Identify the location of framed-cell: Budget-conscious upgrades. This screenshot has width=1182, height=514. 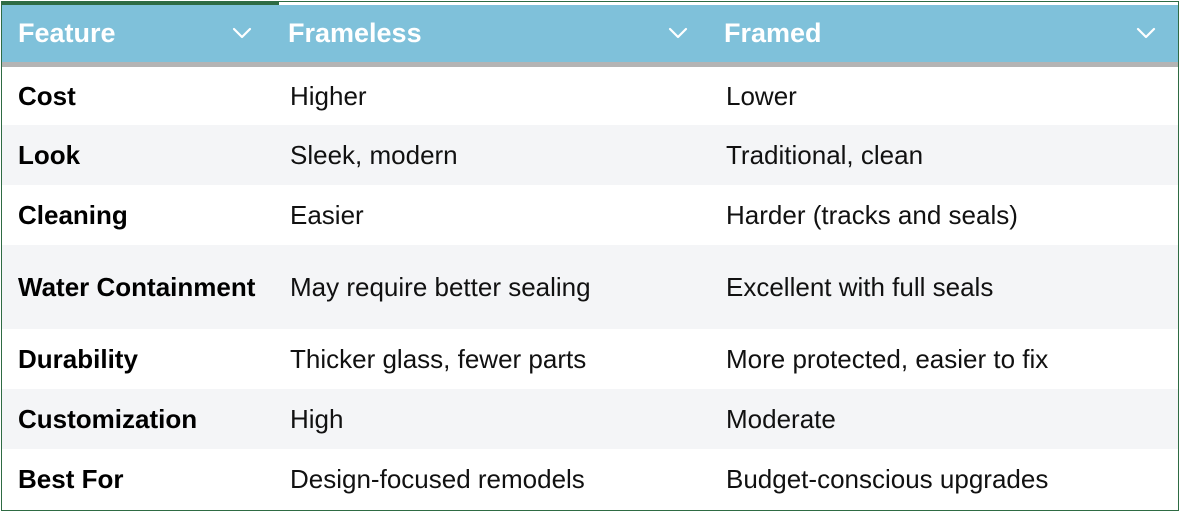
(944, 478).